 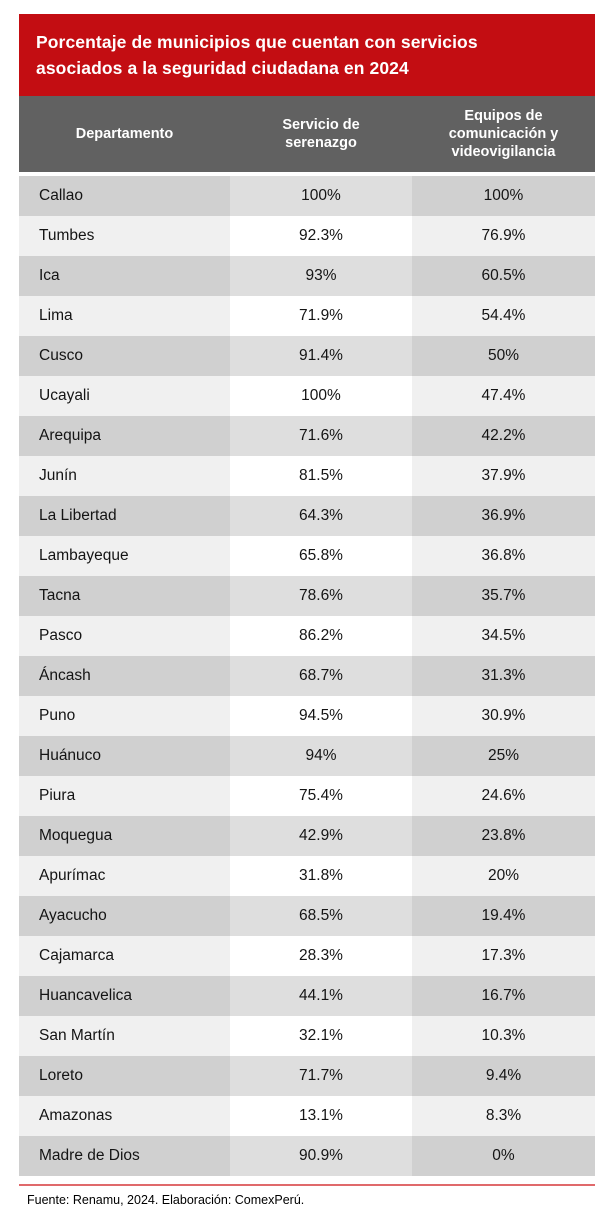 What do you see at coordinates (503, 756) in the screenshot?
I see `cell-equipos: 25%` at bounding box center [503, 756].